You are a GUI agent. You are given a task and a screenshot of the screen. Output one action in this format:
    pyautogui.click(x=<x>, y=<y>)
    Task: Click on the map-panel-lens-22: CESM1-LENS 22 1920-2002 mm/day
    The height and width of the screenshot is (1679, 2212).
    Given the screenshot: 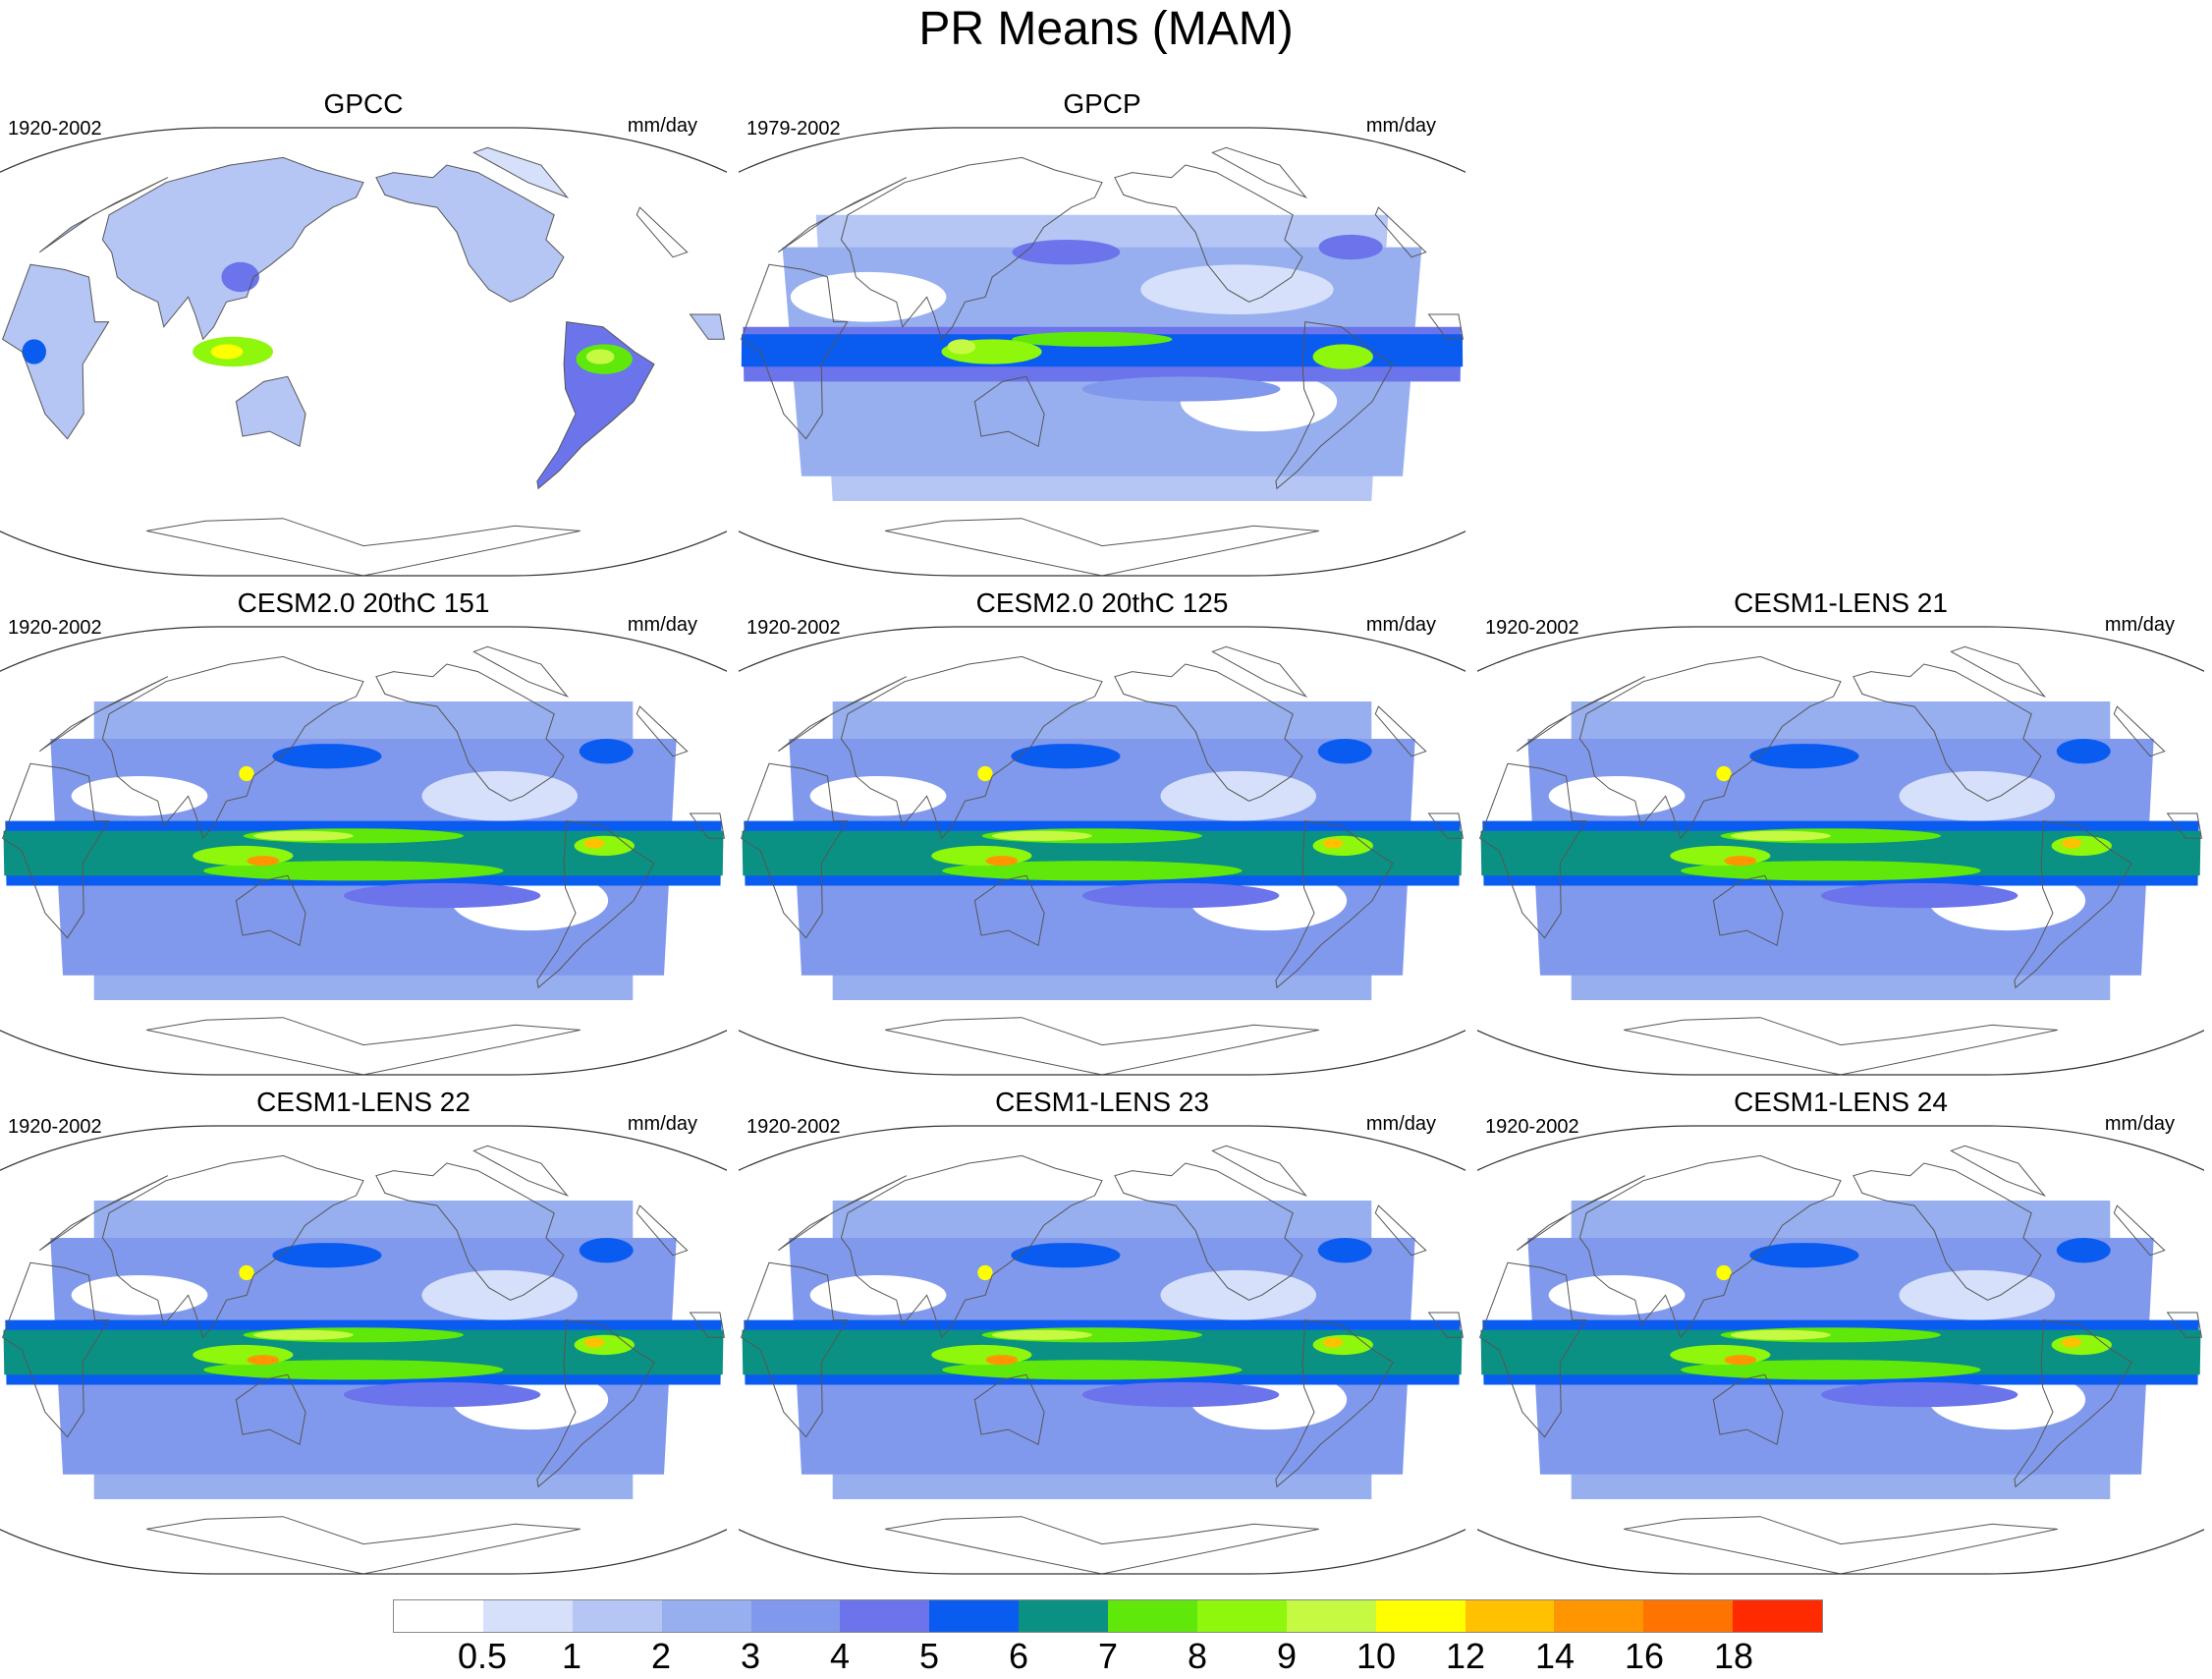 What is the action you would take?
    pyautogui.click(x=363, y=1331)
    